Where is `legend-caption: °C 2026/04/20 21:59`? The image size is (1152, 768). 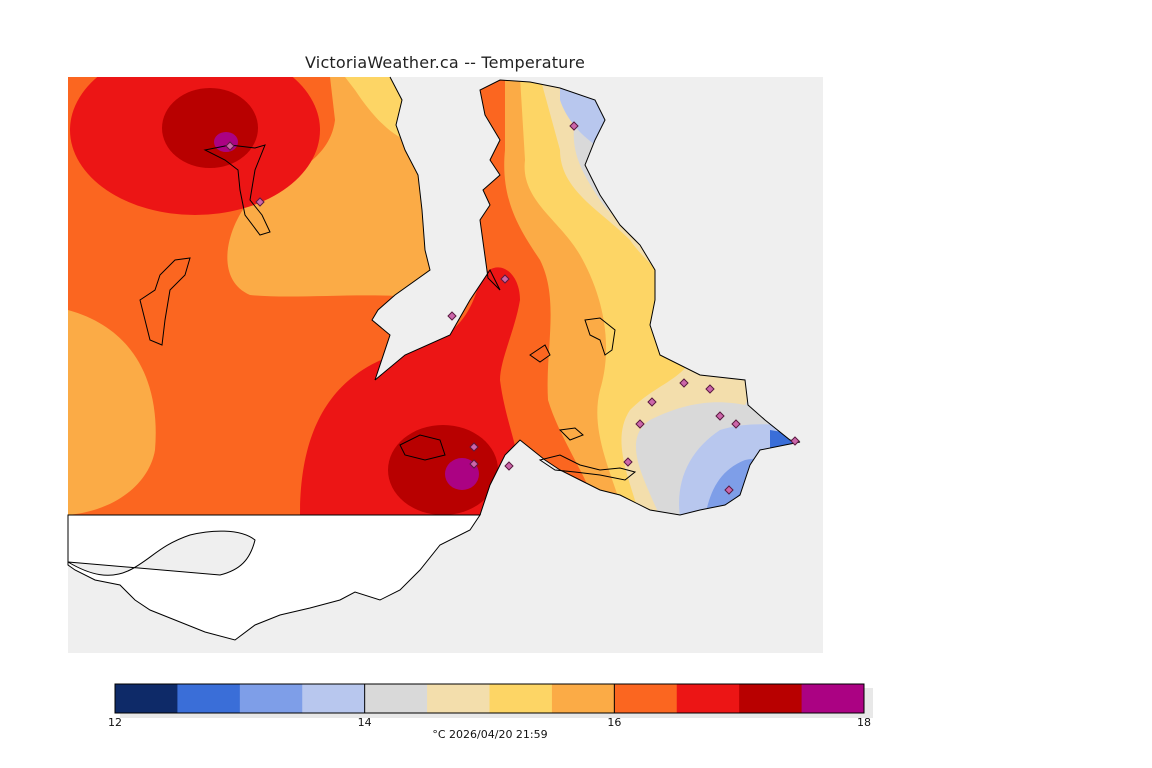 legend-caption: °C 2026/04/20 21:59 is located at coordinates (489, 734).